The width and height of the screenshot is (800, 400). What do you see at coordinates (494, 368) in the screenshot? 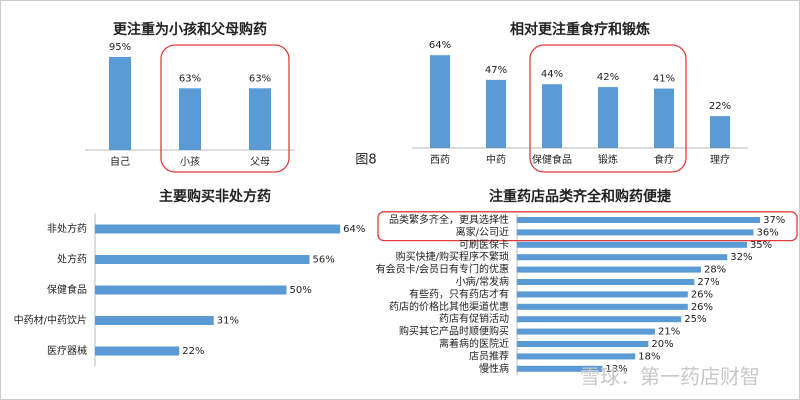
I see `category-label: 慢性病` at bounding box center [494, 368].